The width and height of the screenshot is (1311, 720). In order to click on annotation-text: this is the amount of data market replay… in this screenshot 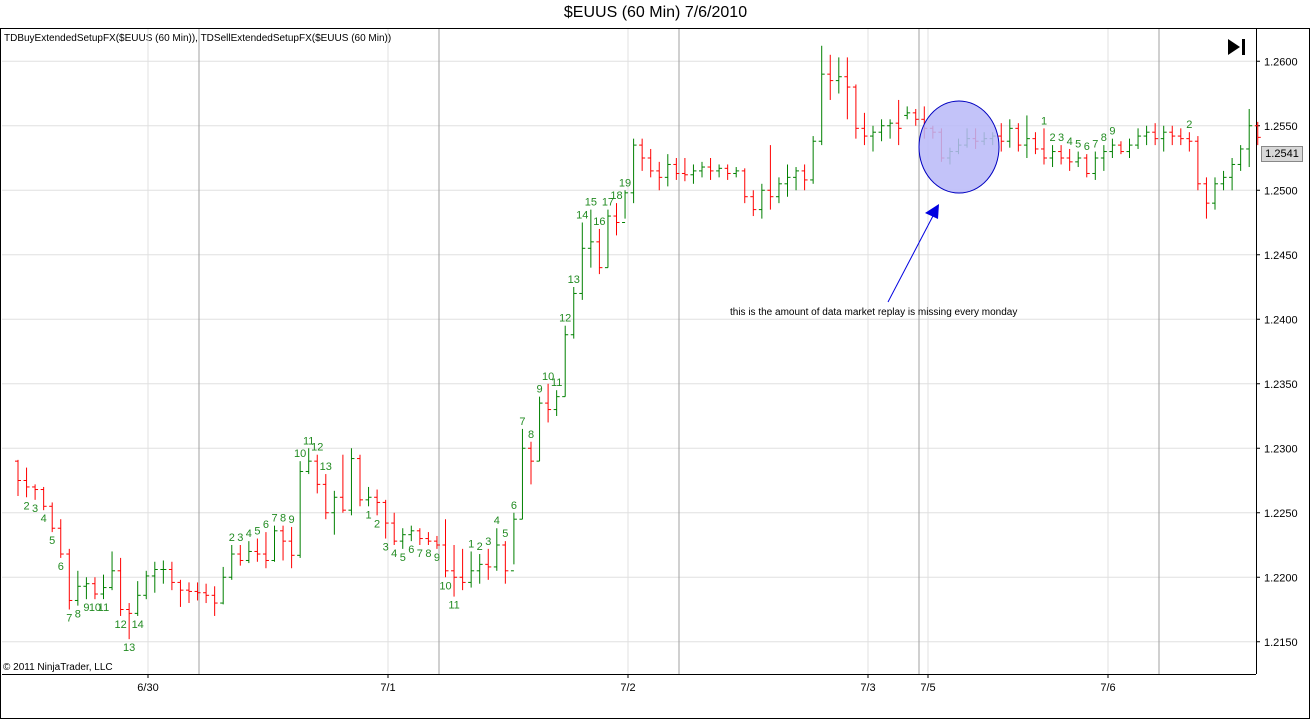, I will do `click(874, 312)`.